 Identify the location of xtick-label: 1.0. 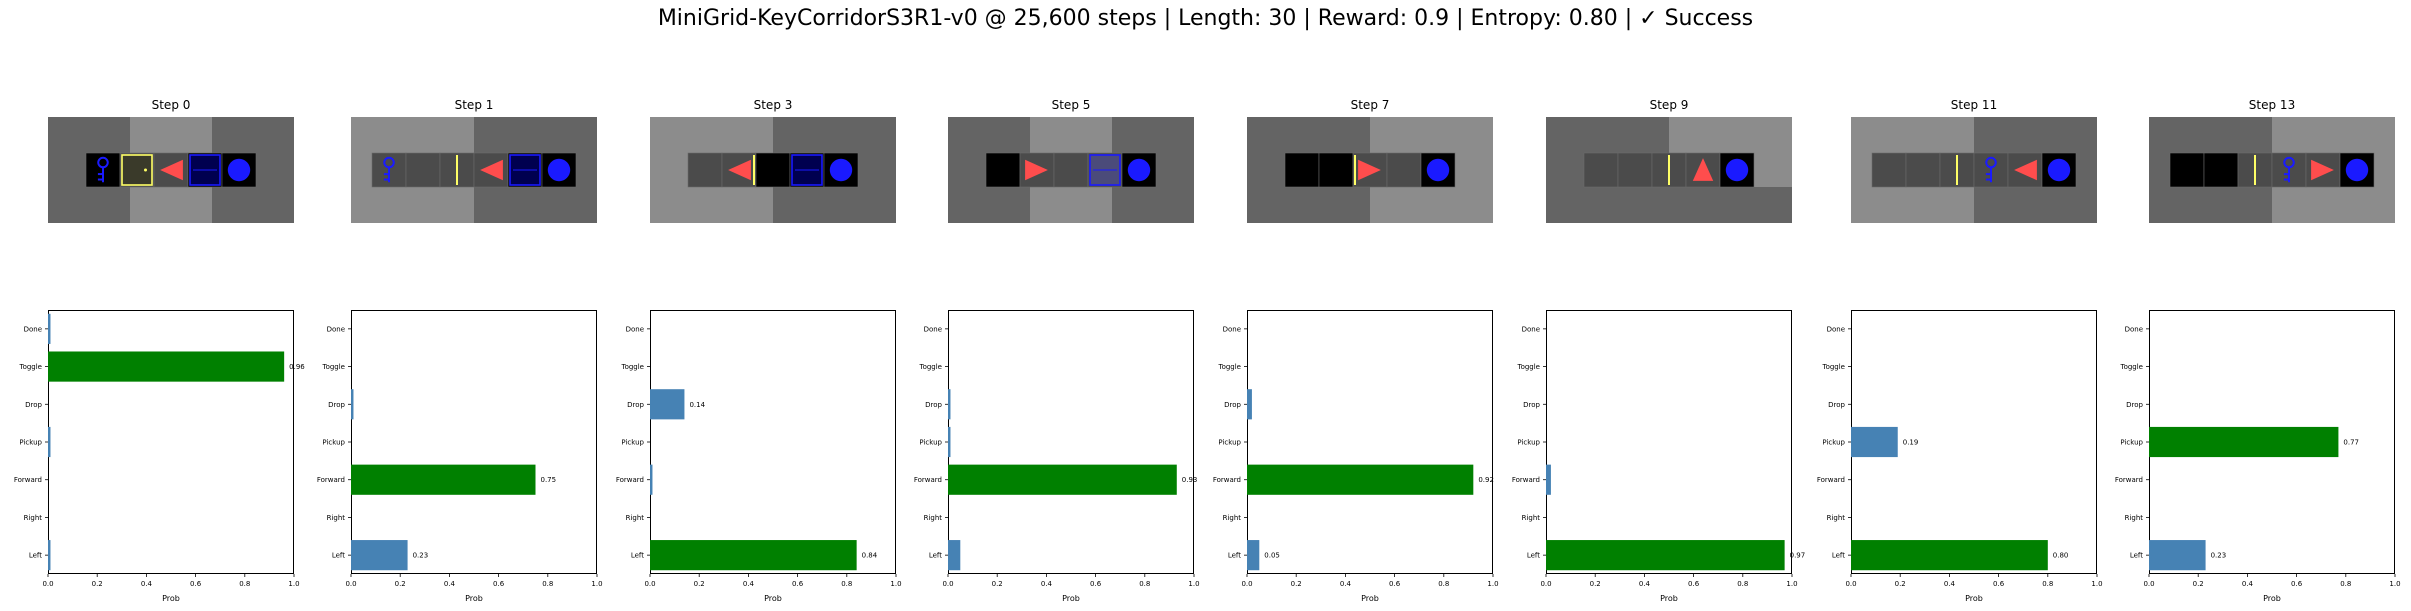
(2394, 584).